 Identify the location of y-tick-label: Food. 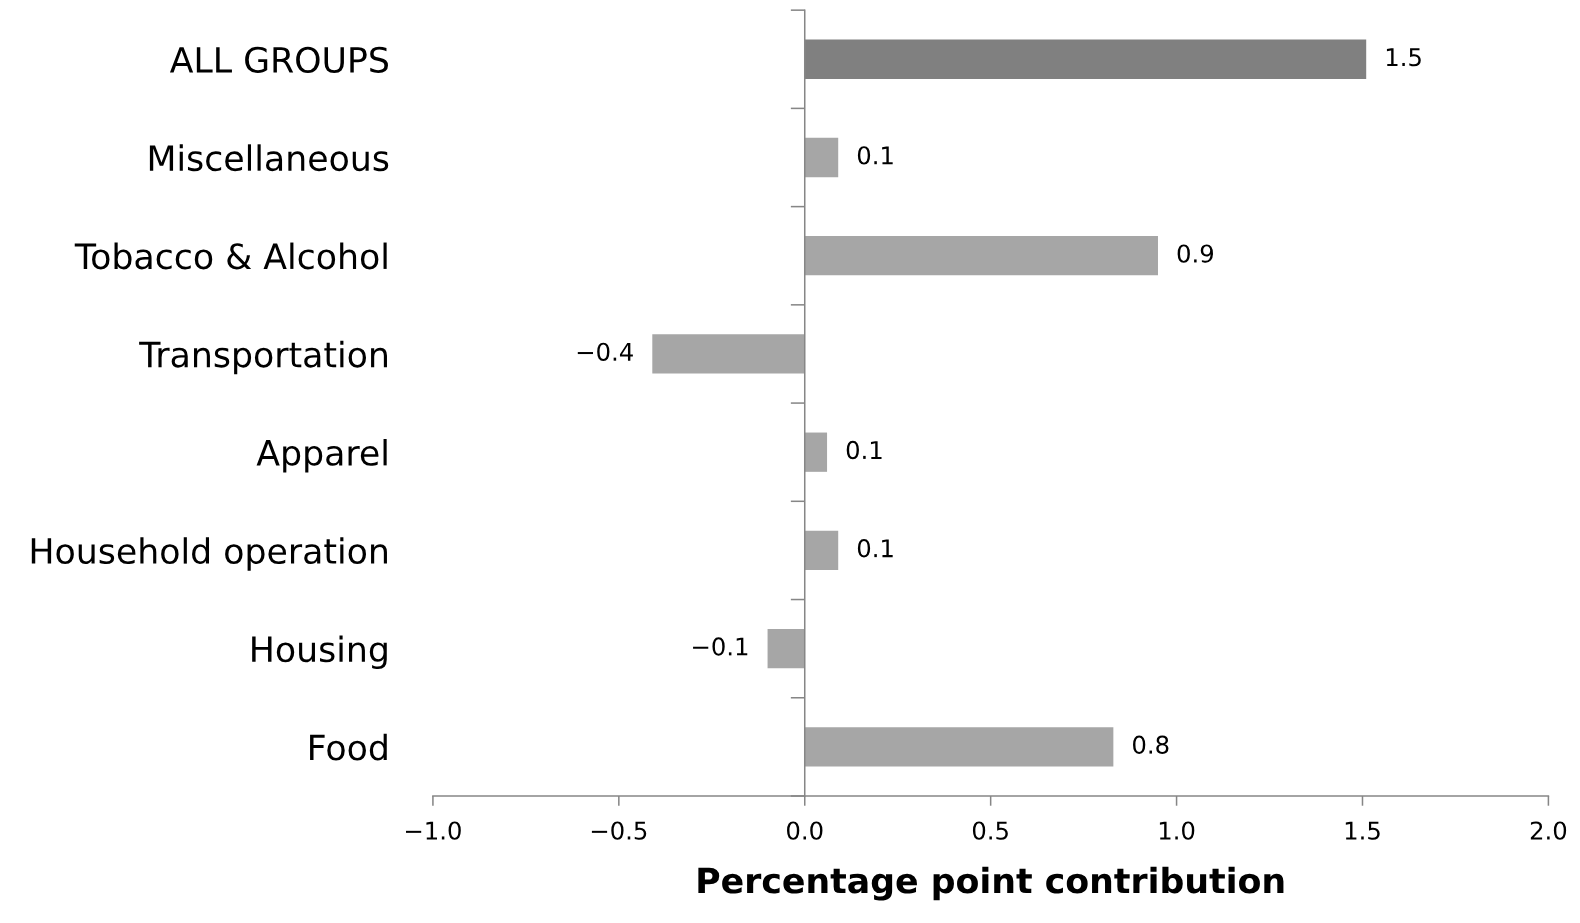
(348, 747).